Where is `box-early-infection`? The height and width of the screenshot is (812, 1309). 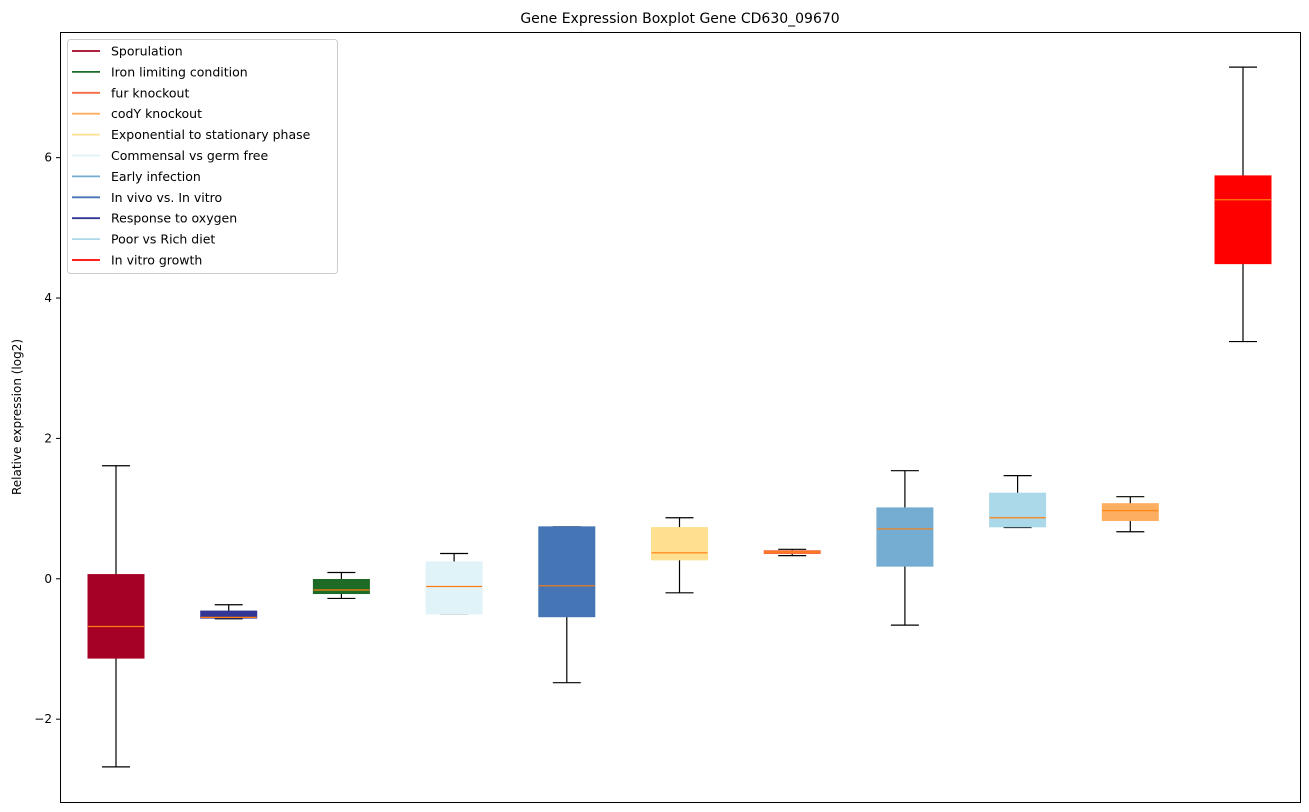 box-early-infection is located at coordinates (905, 548).